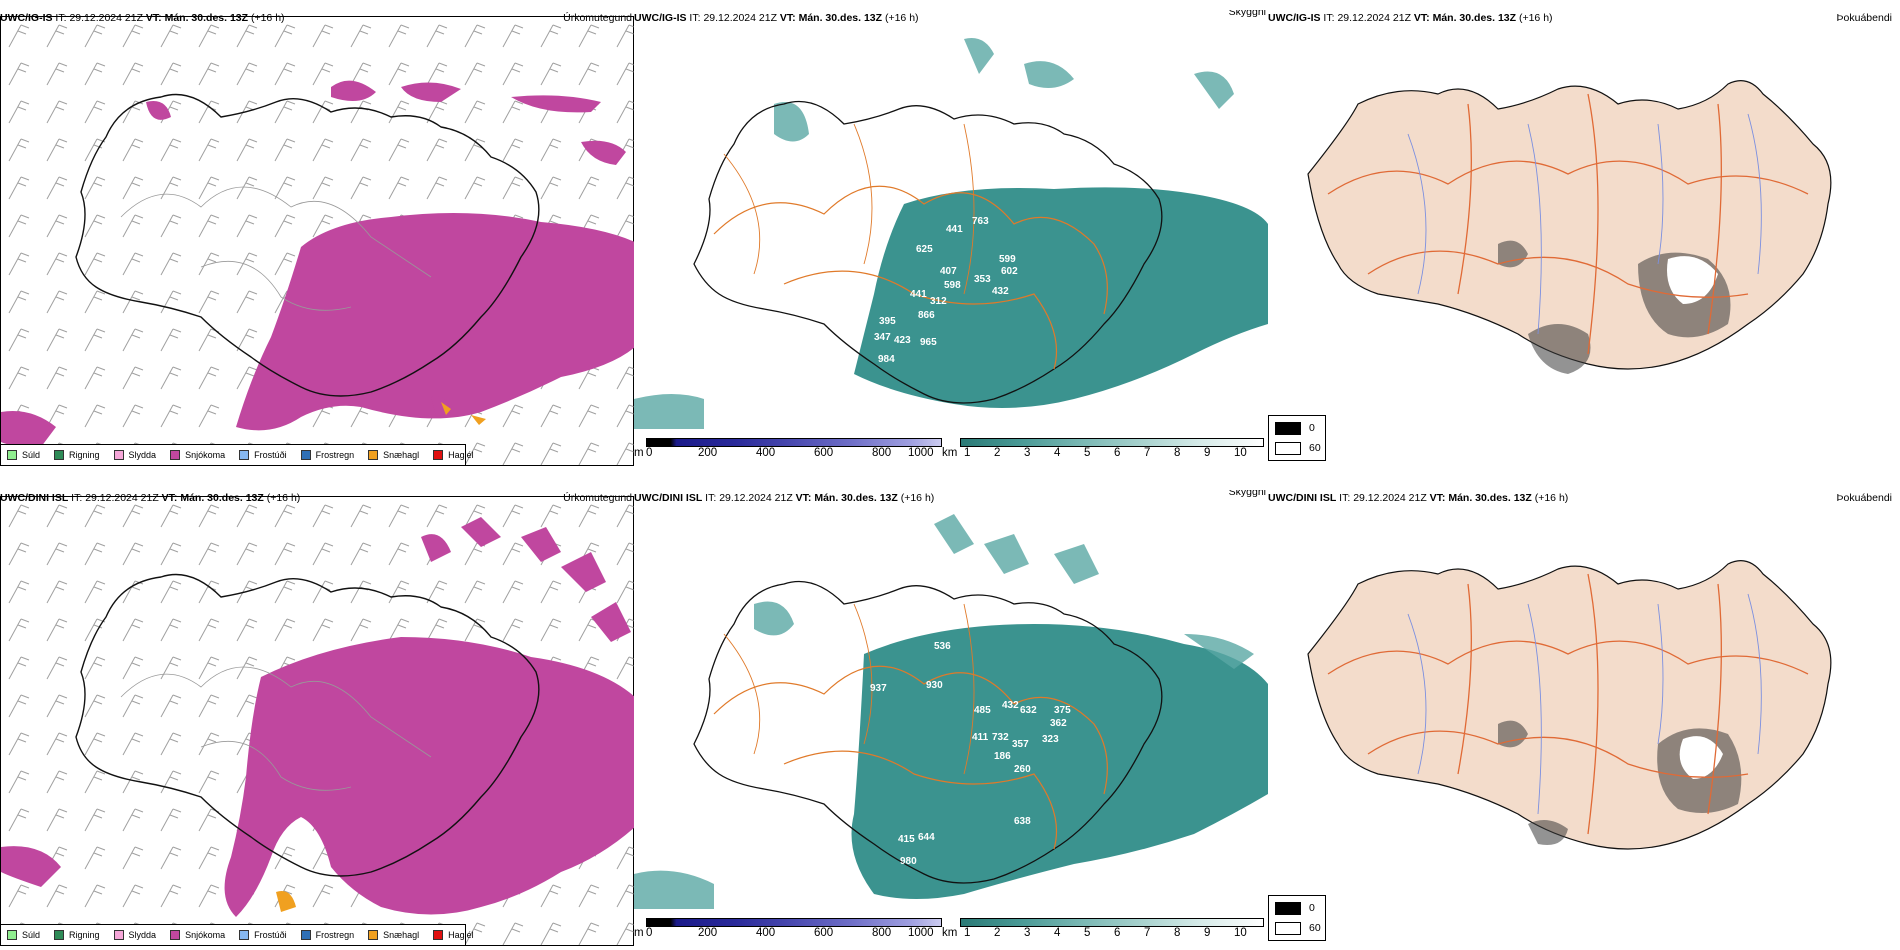  I want to click on roads, so click(1568, 224).